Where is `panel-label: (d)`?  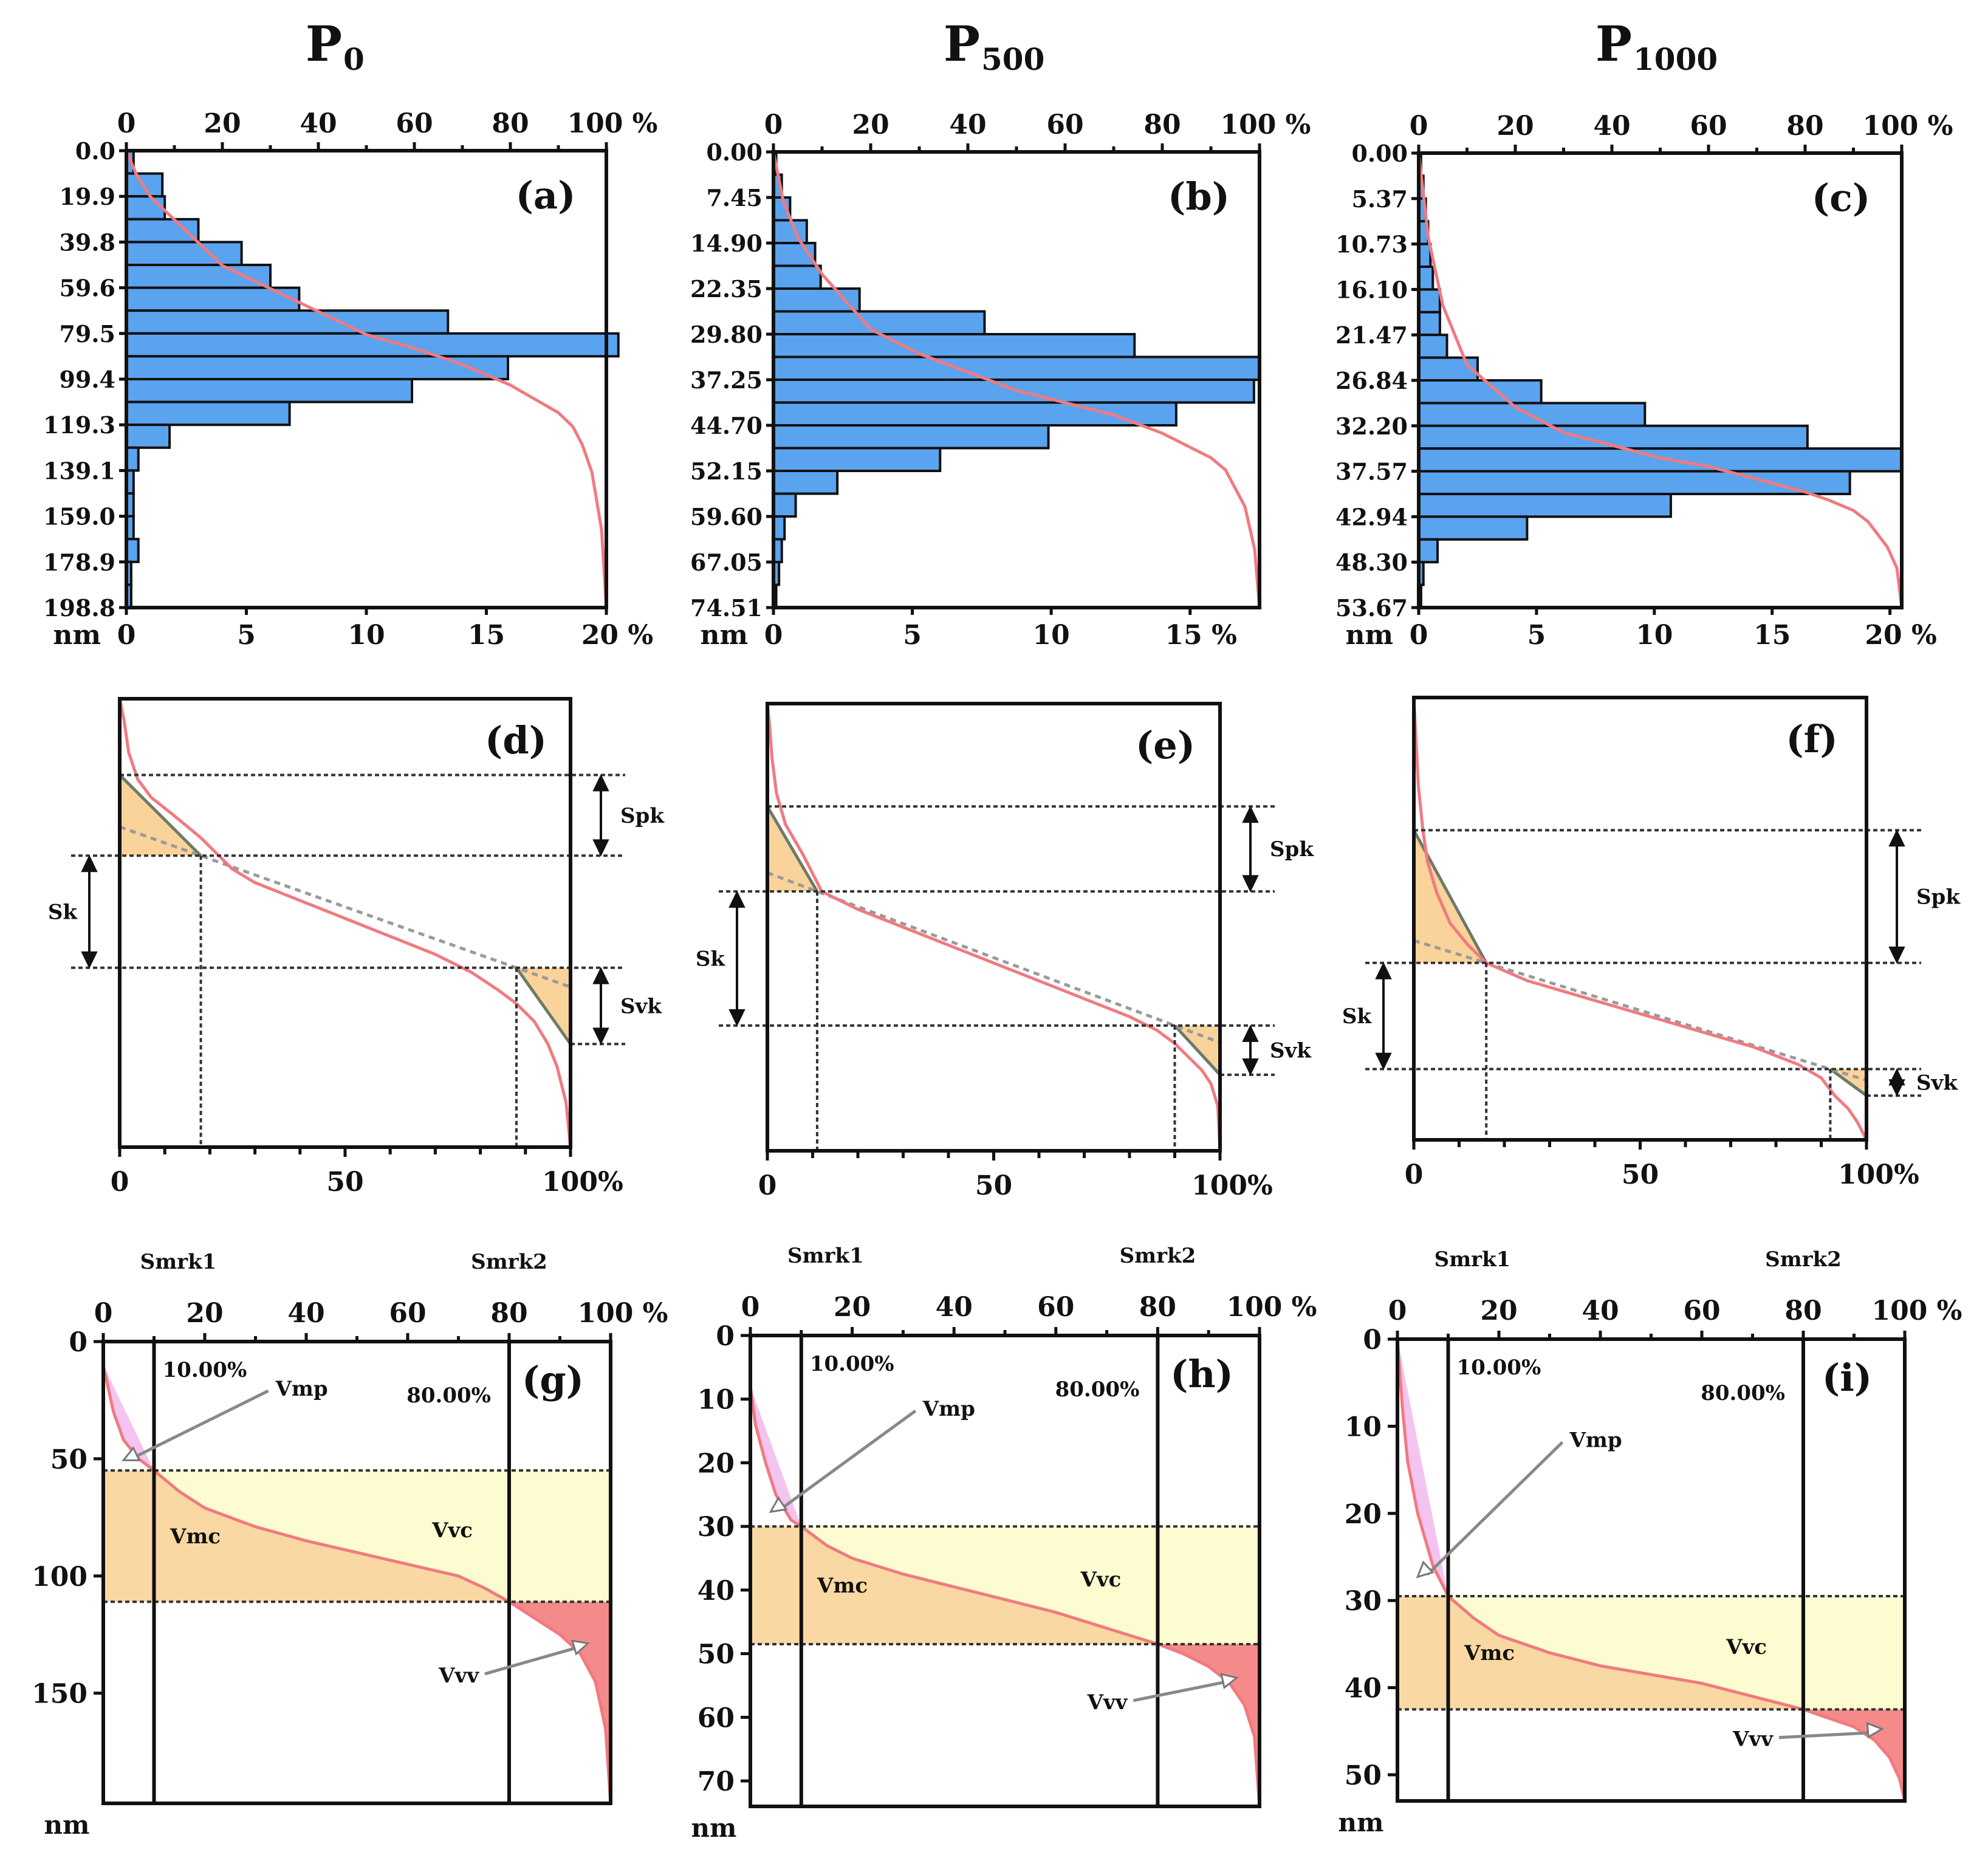
panel-label: (d) is located at coordinates (516, 740).